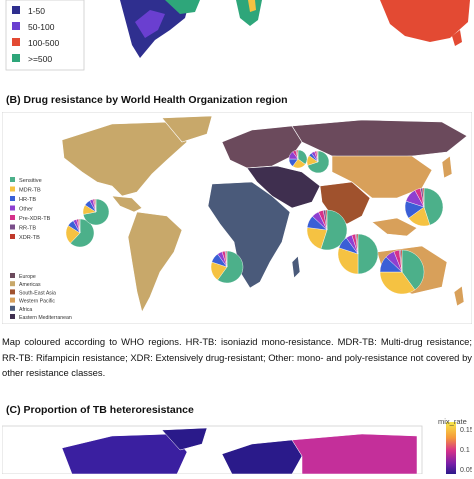  I want to click on map-c-russia, so click(354, 454).